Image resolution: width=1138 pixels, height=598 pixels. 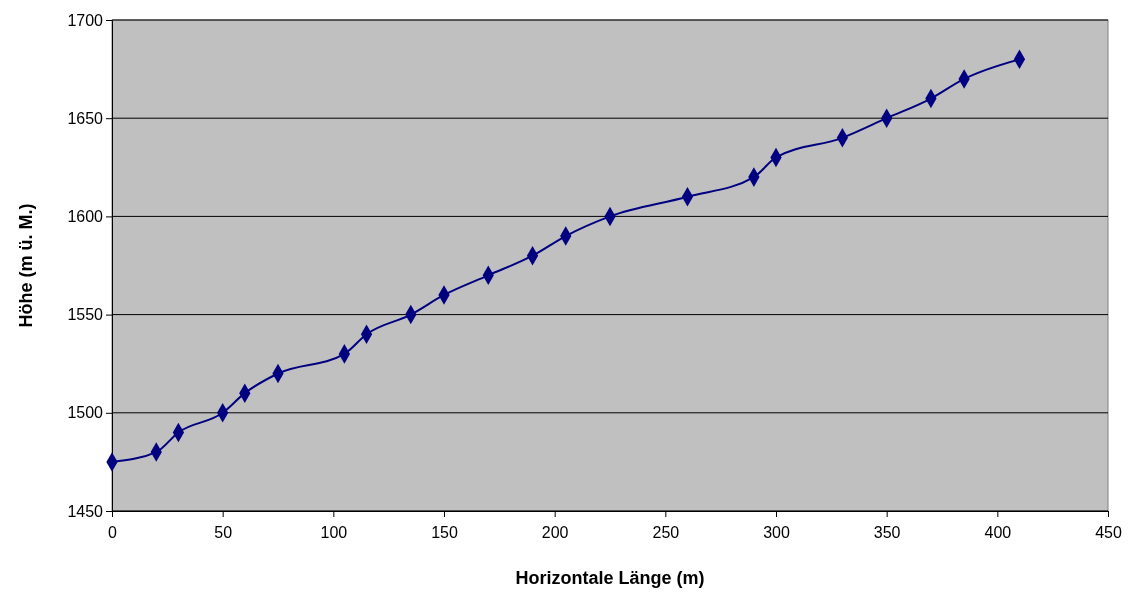 What do you see at coordinates (610, 578) in the screenshot?
I see `x-axis-title: Horizontale Länge (m)` at bounding box center [610, 578].